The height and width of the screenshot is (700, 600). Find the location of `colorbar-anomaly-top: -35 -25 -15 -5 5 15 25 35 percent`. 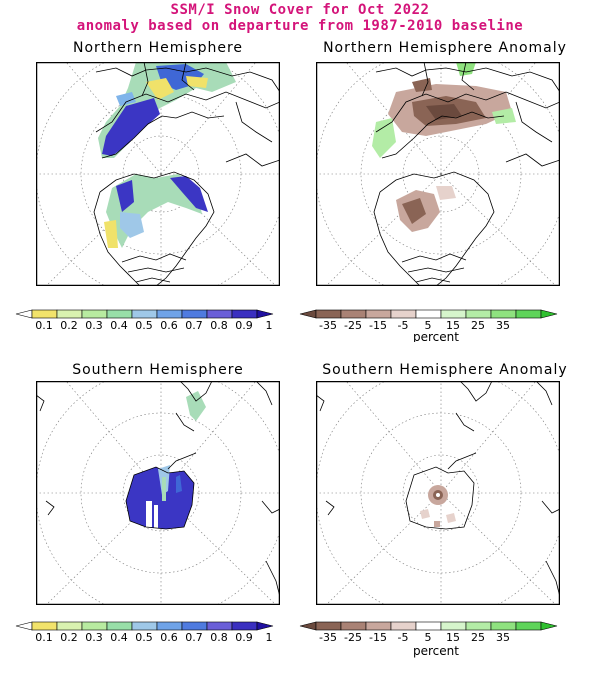

colorbar-anomaly-top: -35 -25 -15 -5 5 15 25 35 percent is located at coordinates (428, 325).